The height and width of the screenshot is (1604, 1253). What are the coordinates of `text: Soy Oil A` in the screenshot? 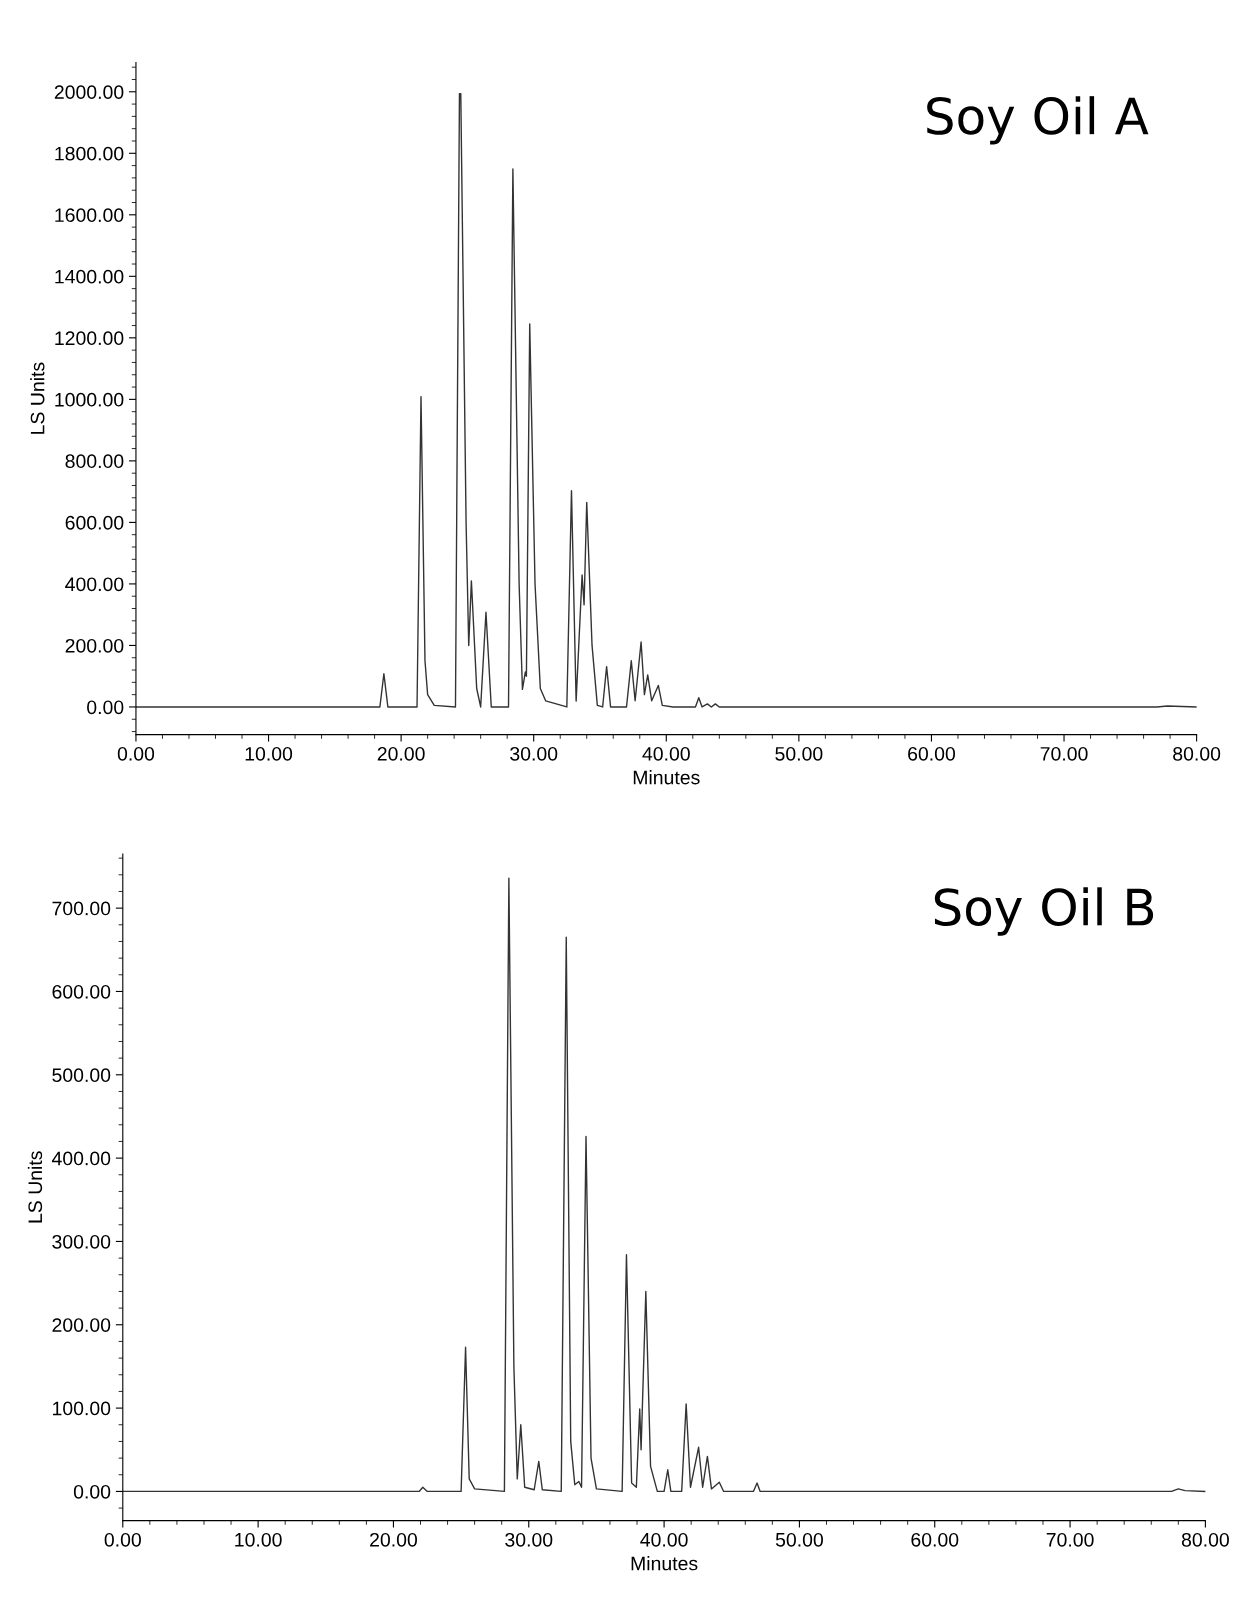 It's located at (1038, 120).